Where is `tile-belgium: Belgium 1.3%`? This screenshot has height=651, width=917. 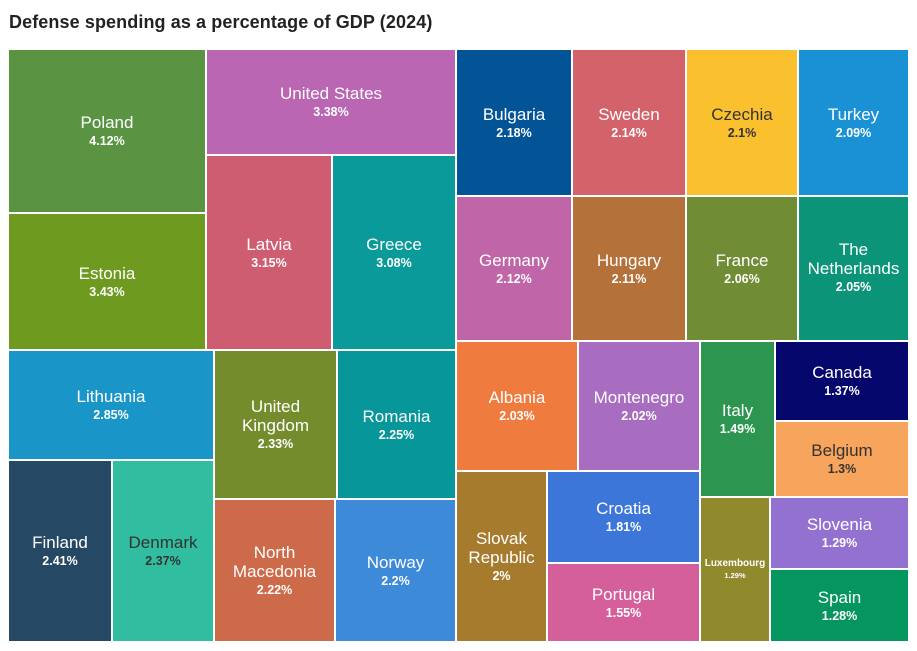 tile-belgium: Belgium 1.3% is located at coordinates (842, 459).